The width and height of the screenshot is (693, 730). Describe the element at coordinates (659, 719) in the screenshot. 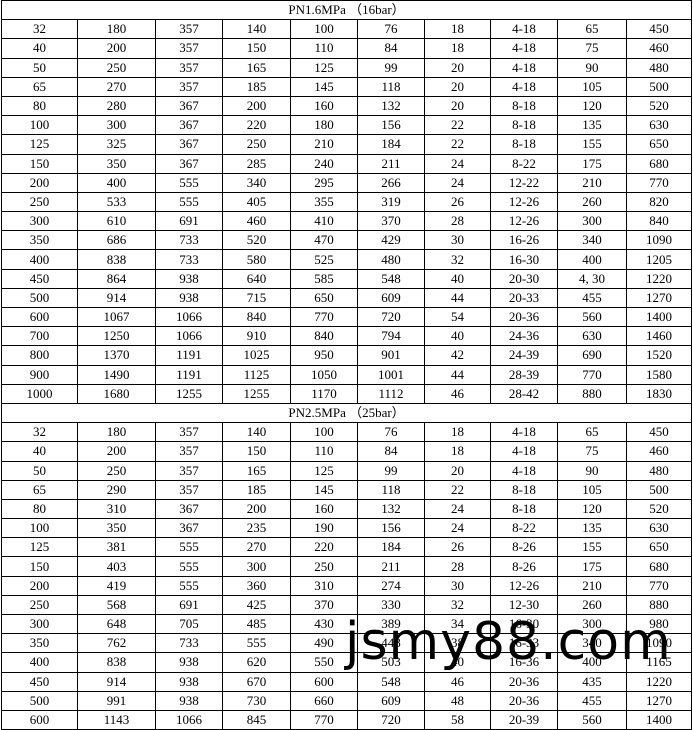

I see `table-cell: 1400` at that location.